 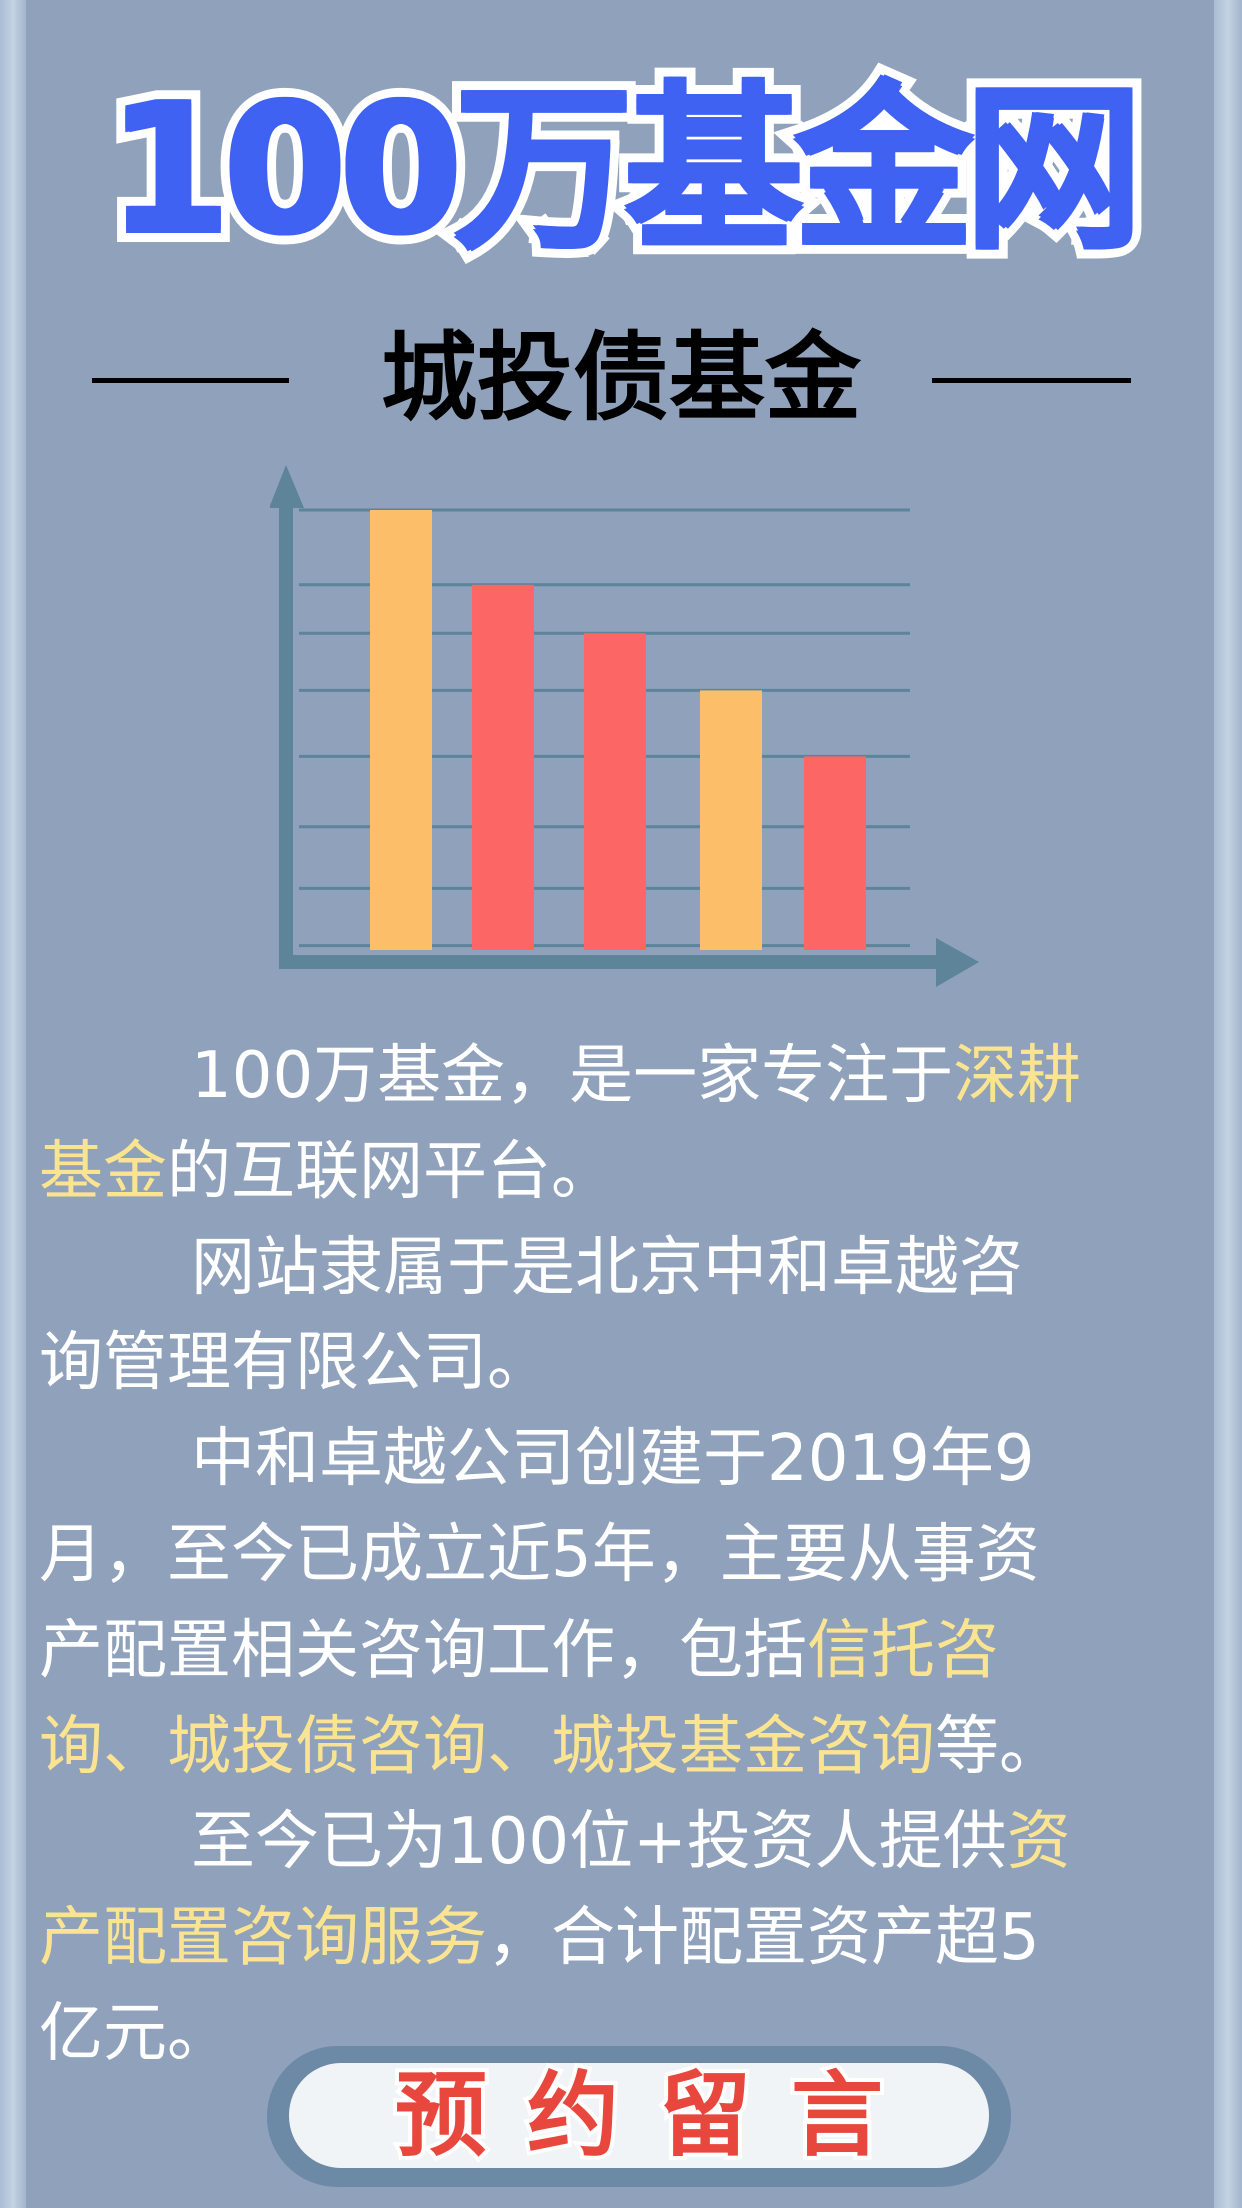 What do you see at coordinates (263, 1938) in the screenshot?
I see `highlight-text: 产配置咨询服务` at bounding box center [263, 1938].